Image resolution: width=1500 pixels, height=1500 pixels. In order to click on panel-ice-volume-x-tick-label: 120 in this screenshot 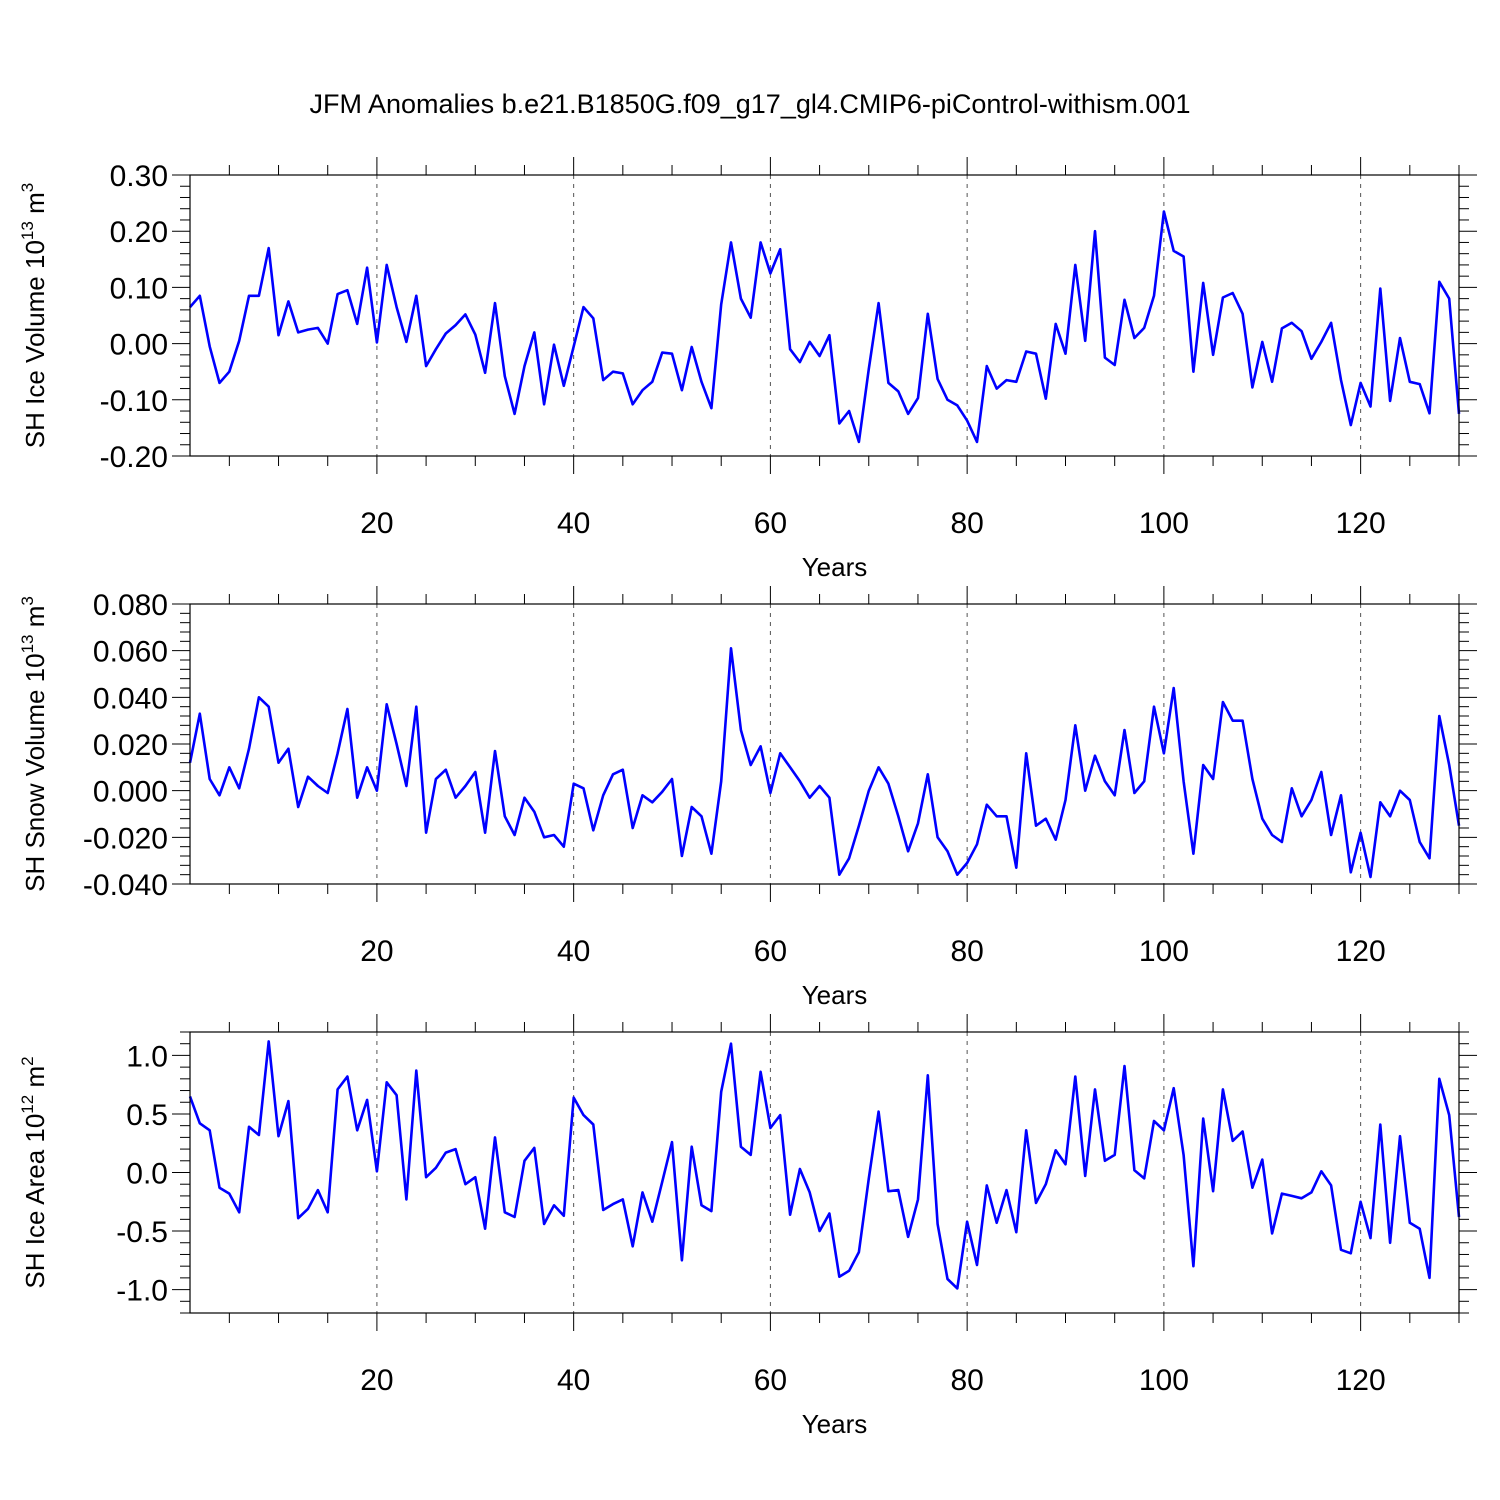, I will do `click(1361, 523)`.